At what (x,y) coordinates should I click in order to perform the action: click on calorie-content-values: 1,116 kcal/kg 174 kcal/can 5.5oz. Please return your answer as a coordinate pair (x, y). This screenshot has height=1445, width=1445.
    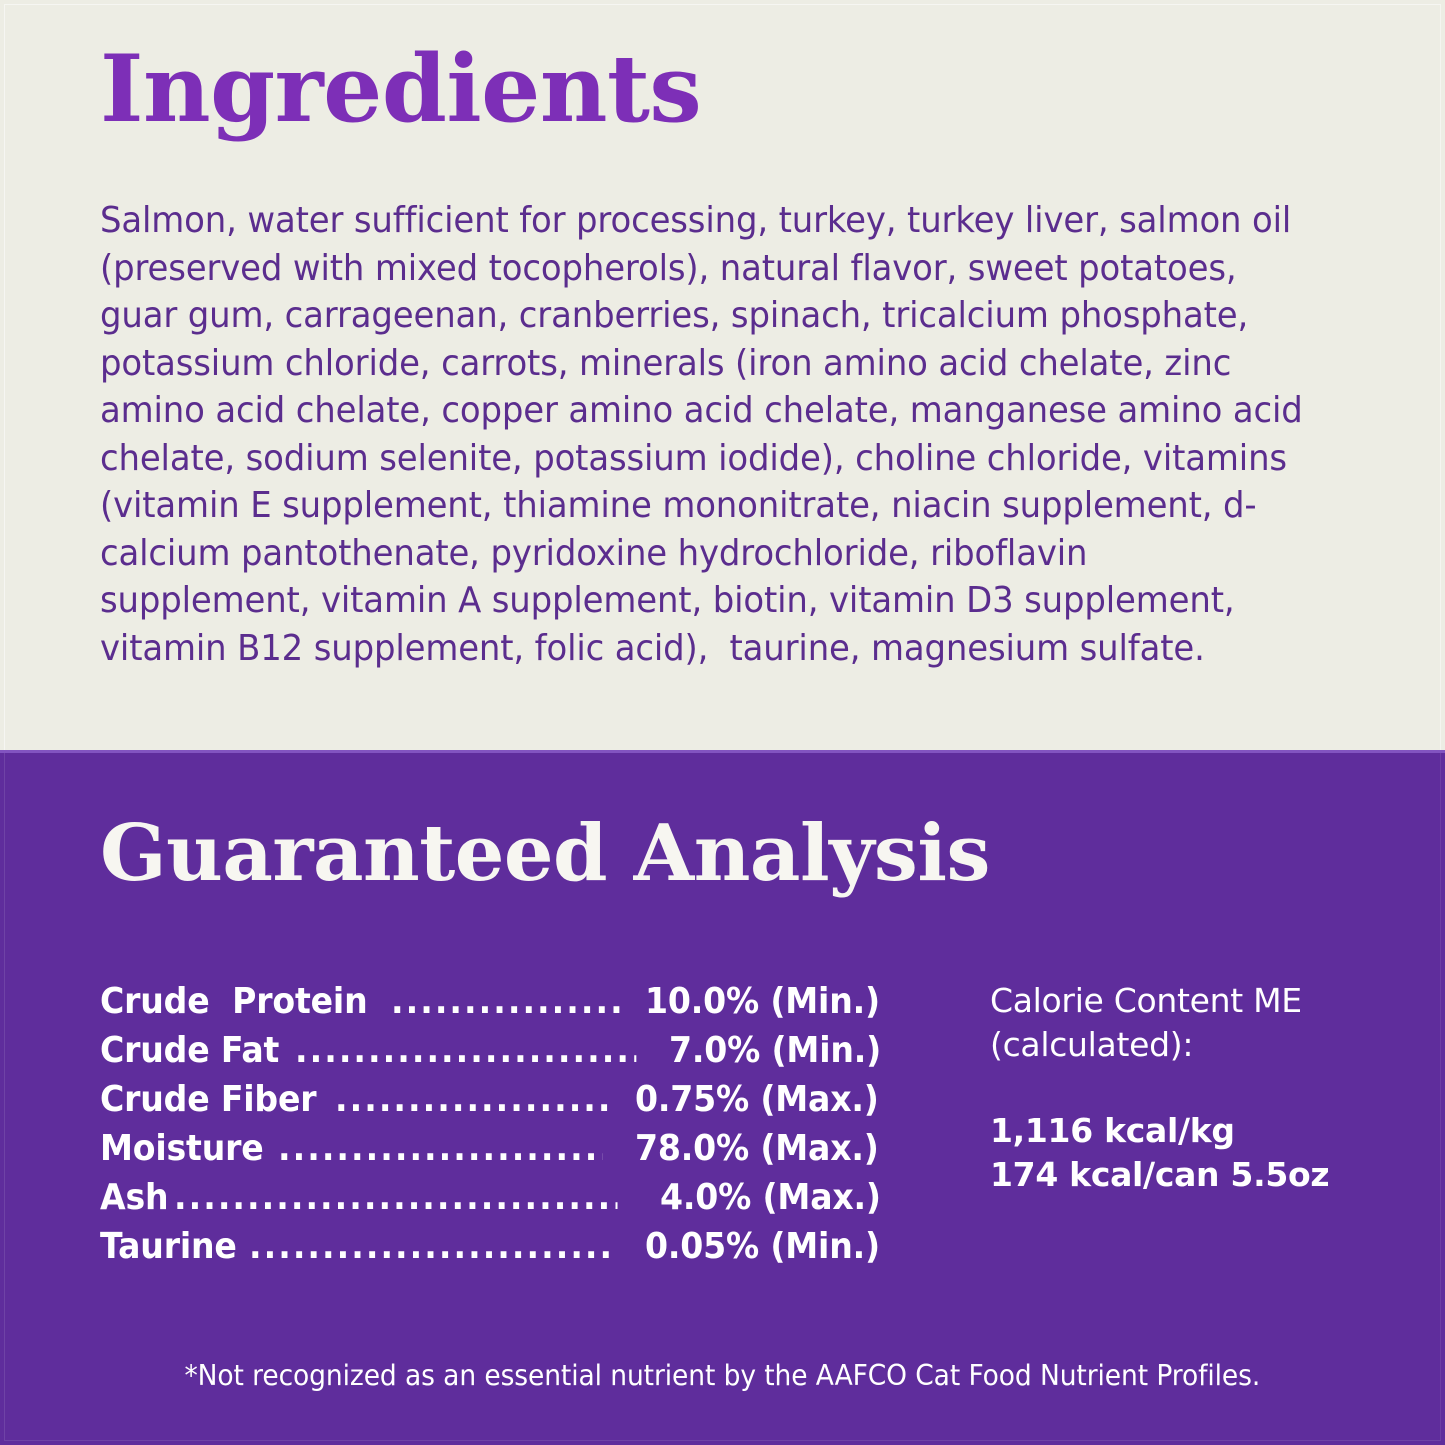
    Looking at the image, I should click on (1160, 1152).